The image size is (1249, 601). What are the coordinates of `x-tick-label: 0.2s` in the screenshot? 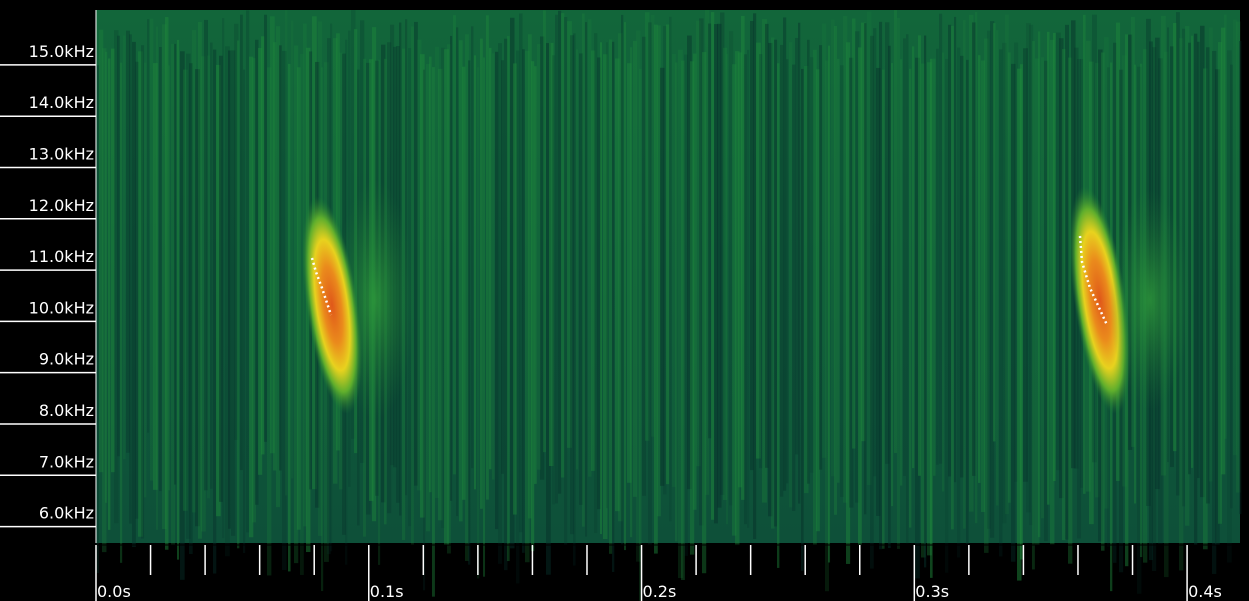 It's located at (660, 591).